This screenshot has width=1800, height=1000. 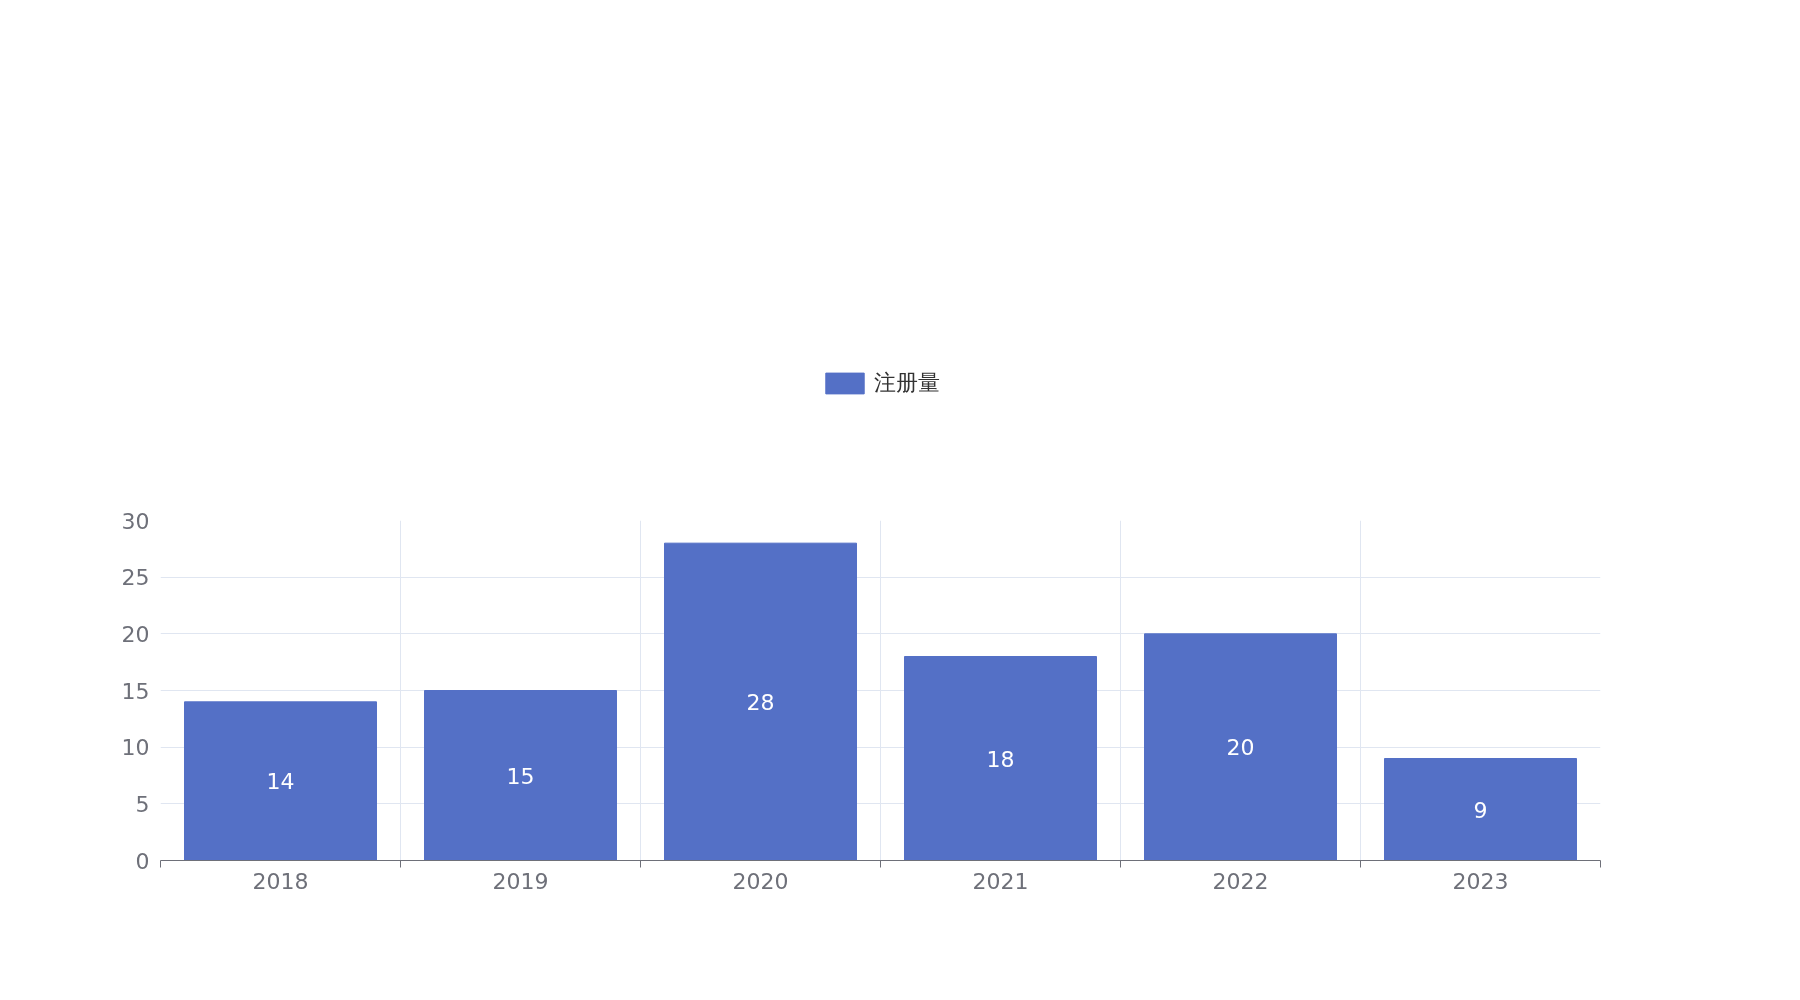 I want to click on y-tick-label: 25, so click(x=135, y=578).